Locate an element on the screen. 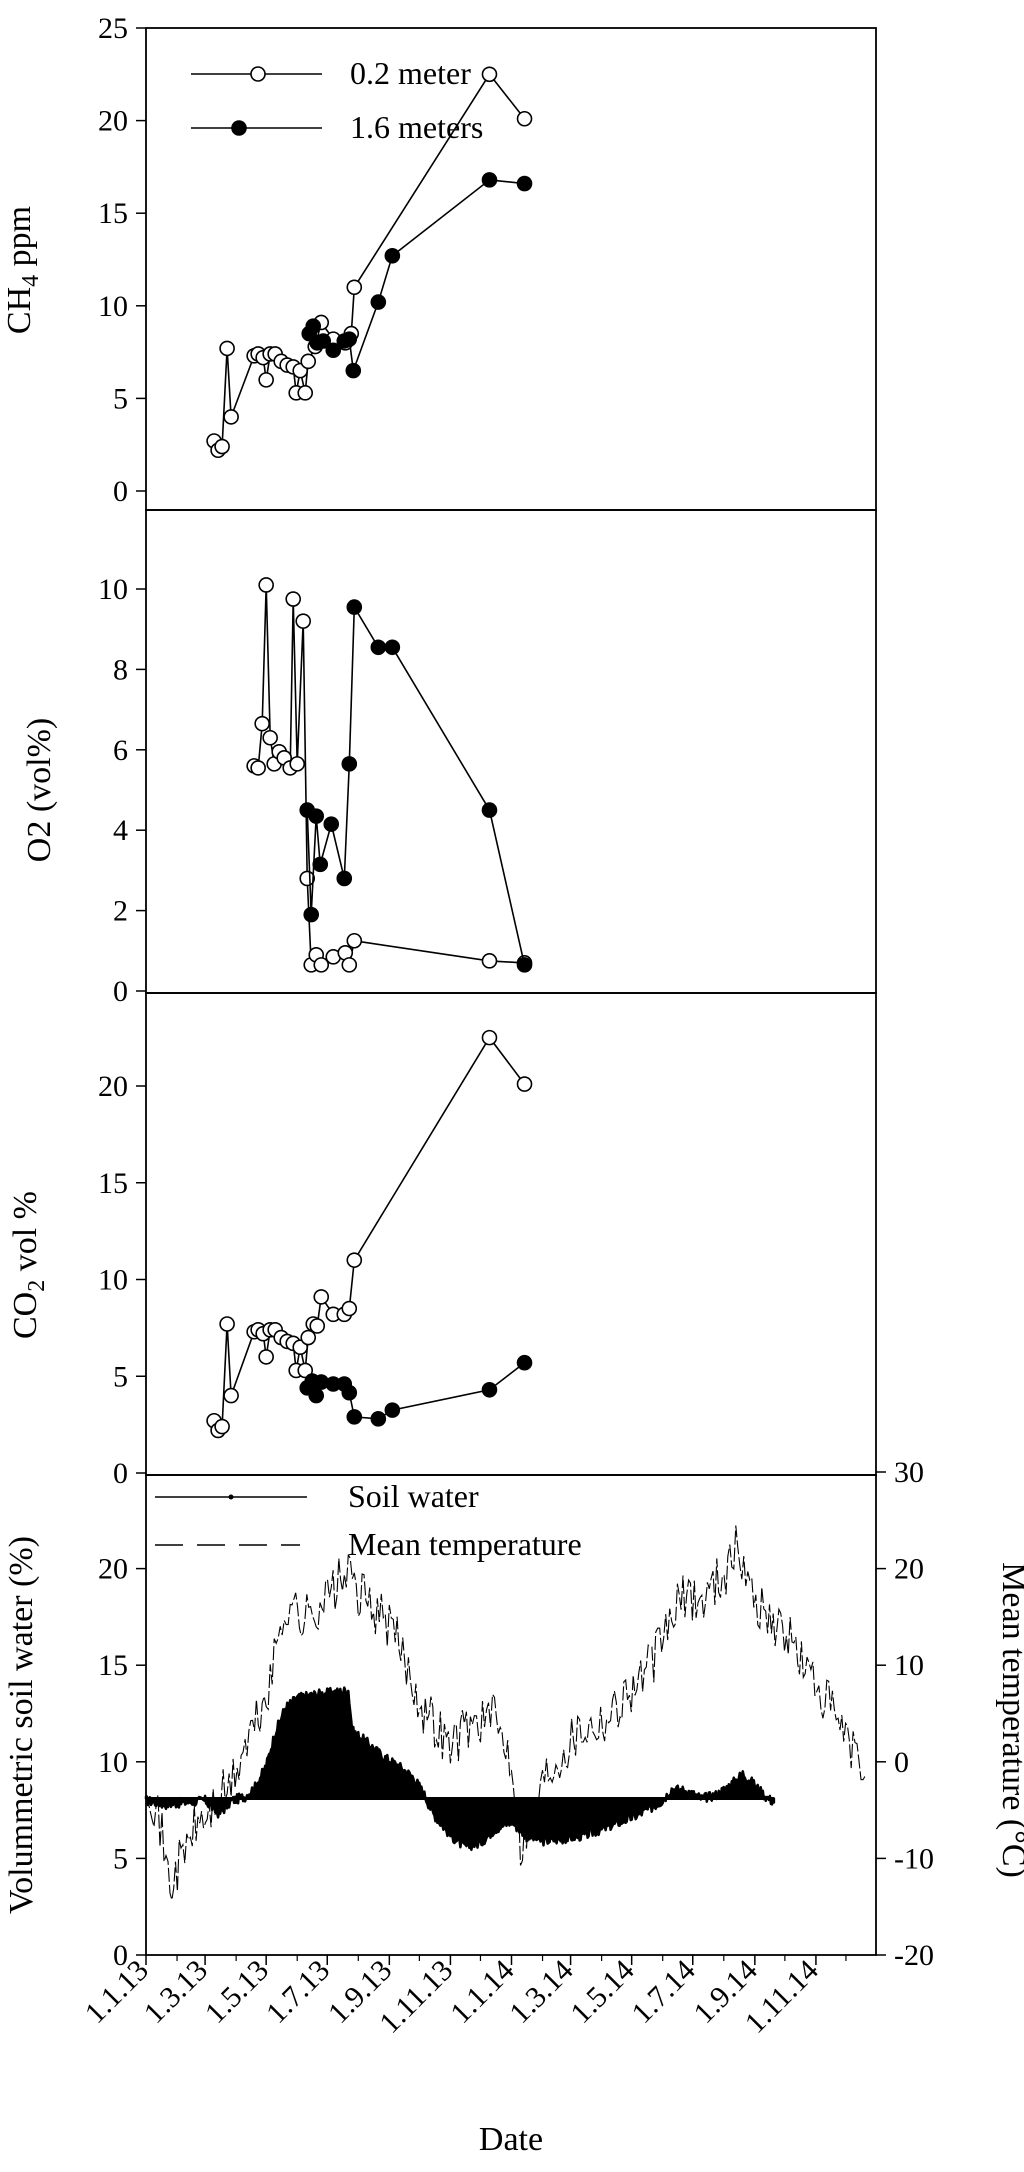 The height and width of the screenshot is (2172, 1024). y-tick-label-o2-6: 6 is located at coordinates (120, 750).